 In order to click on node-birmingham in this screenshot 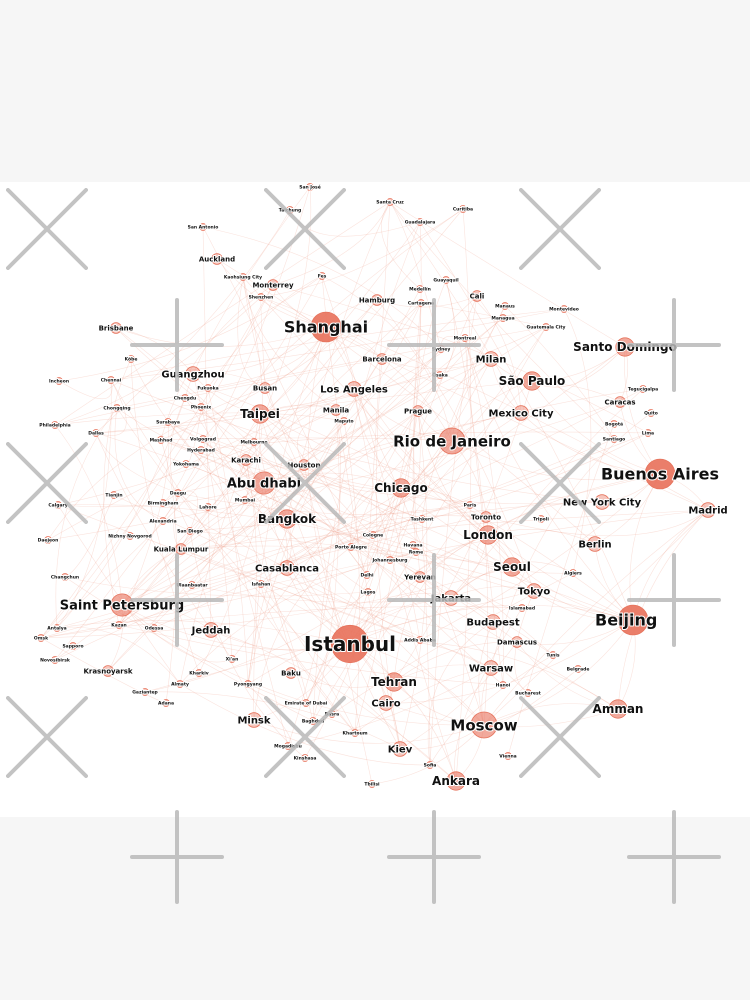, I will do `click(163, 503)`.